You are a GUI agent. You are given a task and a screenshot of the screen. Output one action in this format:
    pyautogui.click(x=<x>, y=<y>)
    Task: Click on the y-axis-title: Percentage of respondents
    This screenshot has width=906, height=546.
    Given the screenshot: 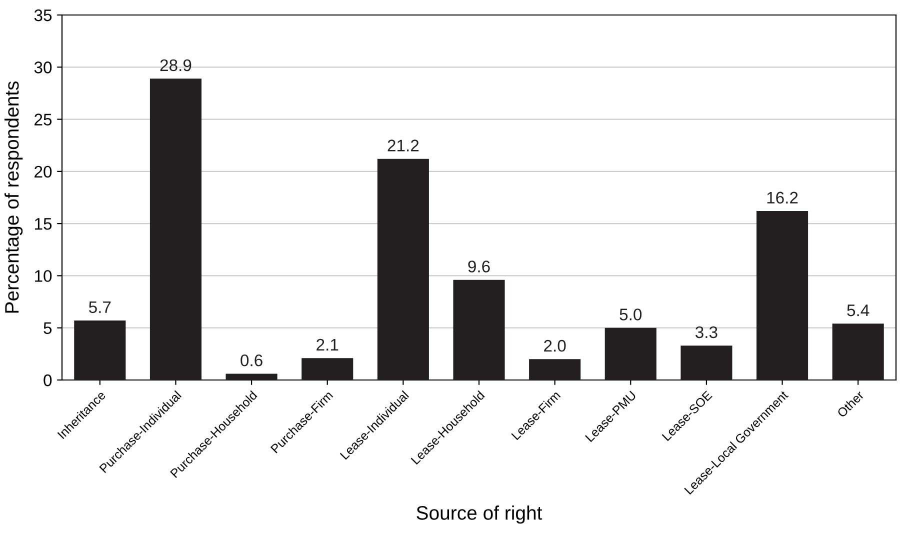 What is the action you would take?
    pyautogui.click(x=13, y=197)
    